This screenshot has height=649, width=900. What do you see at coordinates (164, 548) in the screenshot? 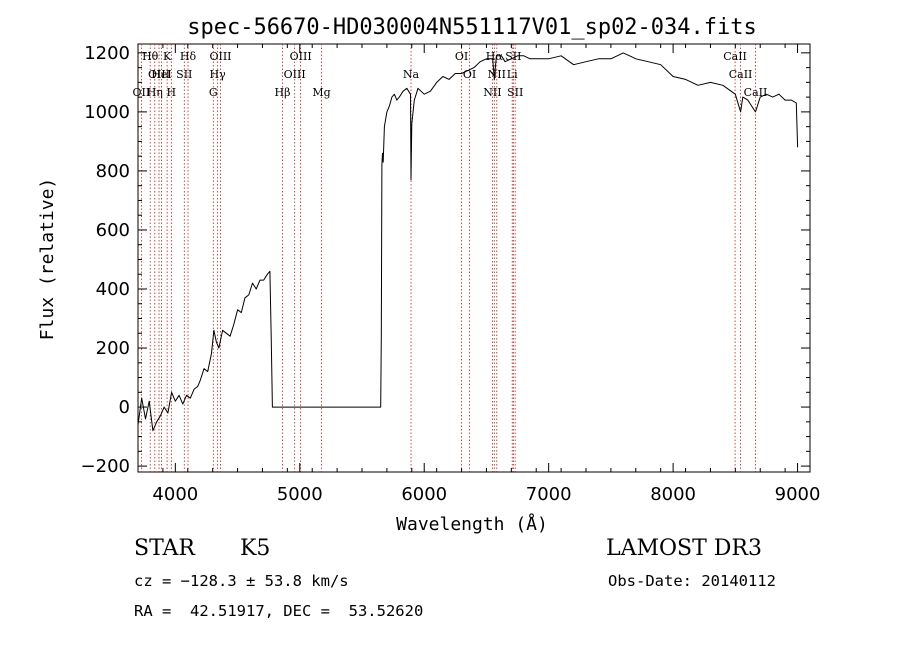
I see `object-type: STAR` at bounding box center [164, 548].